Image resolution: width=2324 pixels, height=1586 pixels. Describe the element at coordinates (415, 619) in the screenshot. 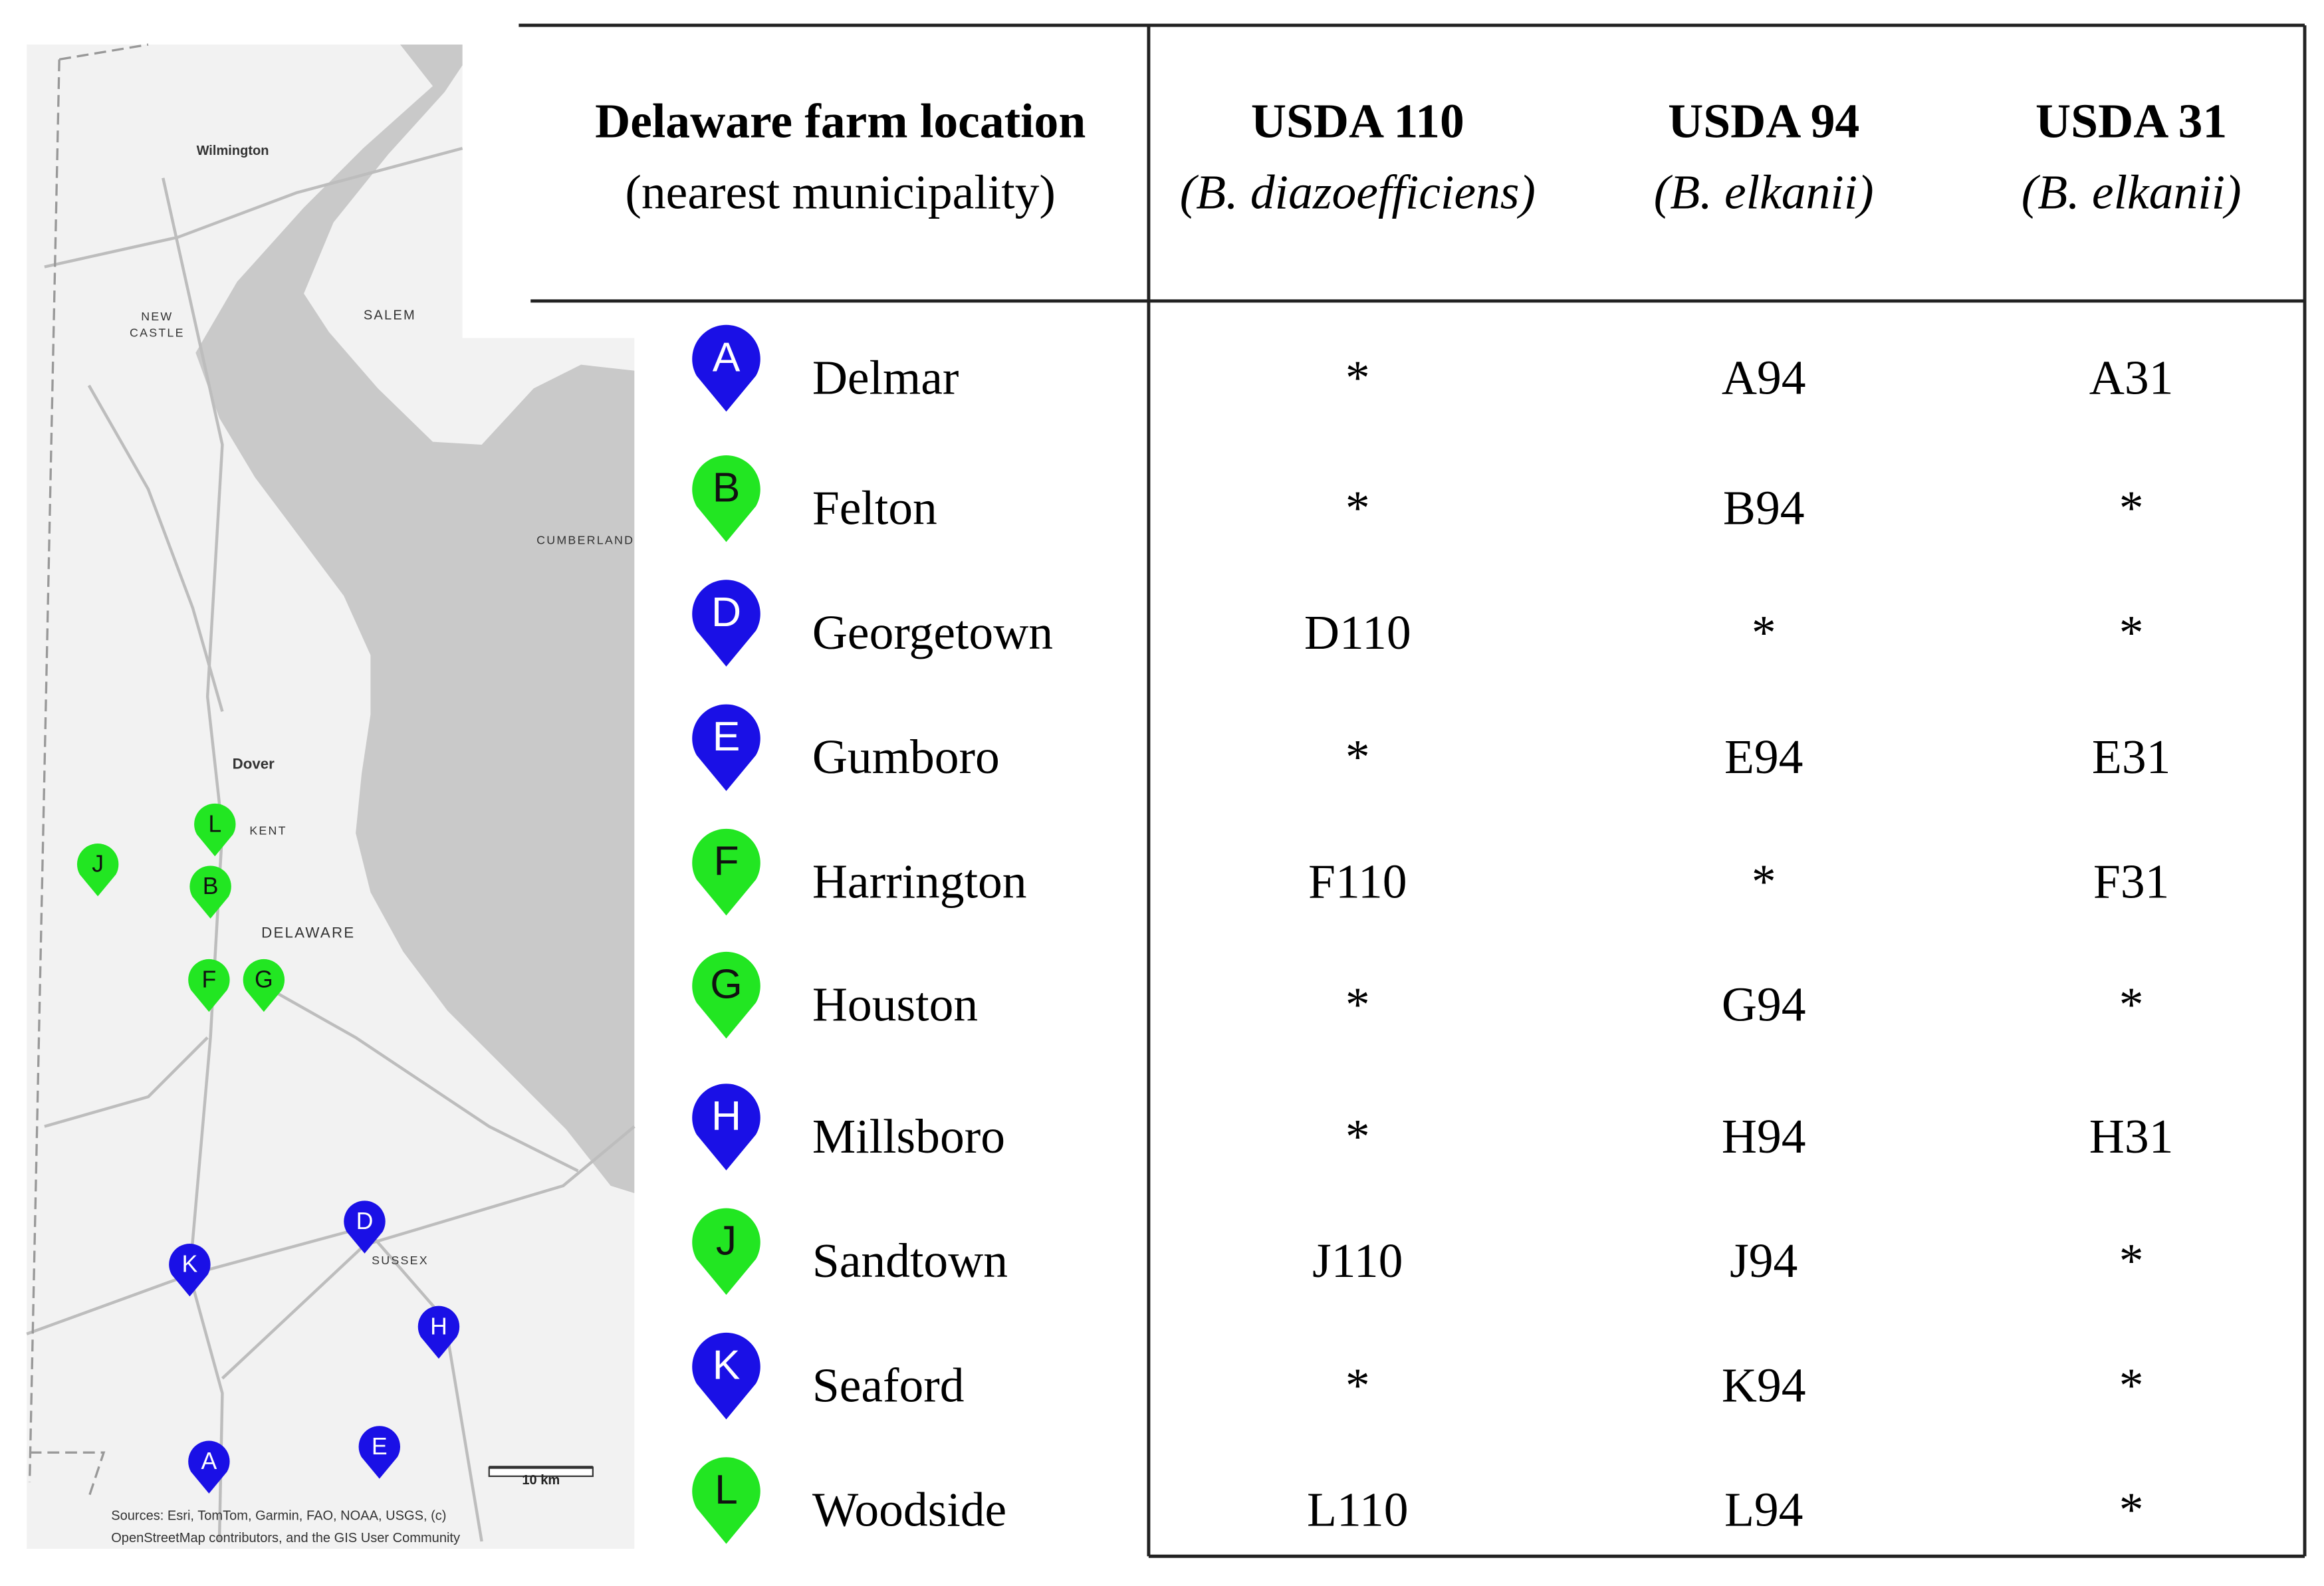

I see `bay` at that location.